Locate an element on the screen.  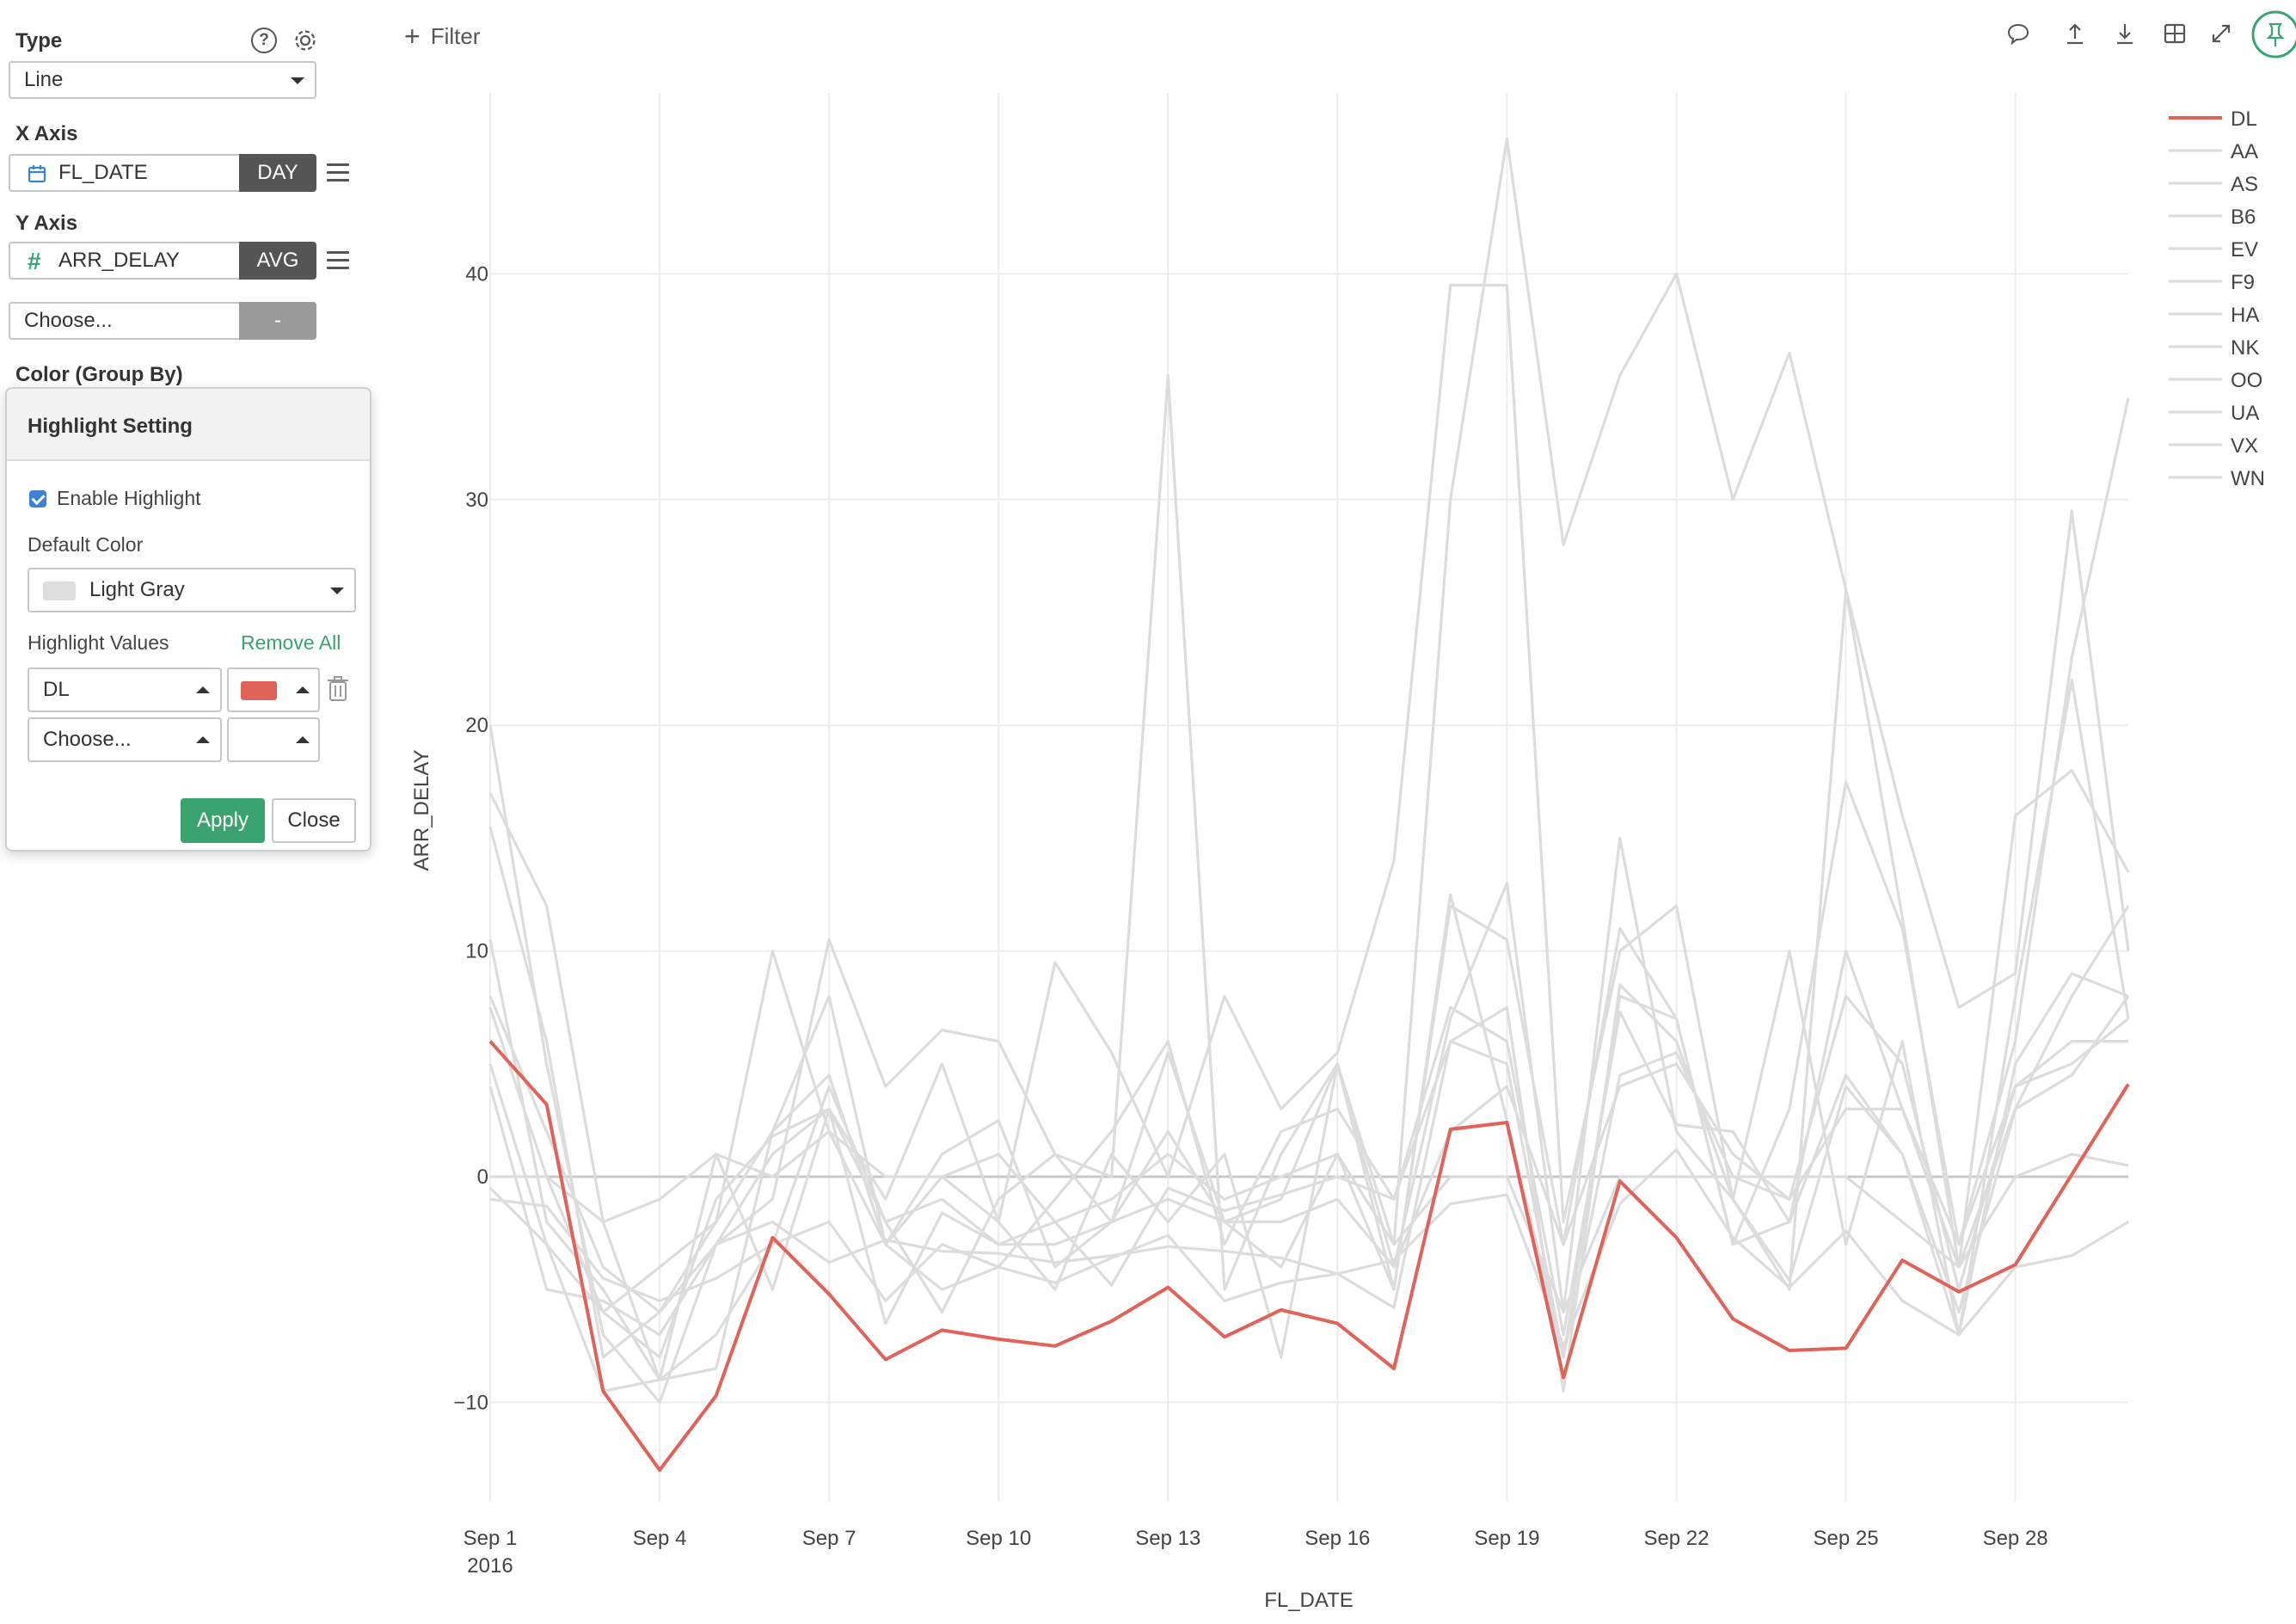
x-aggregation-button: DAY is located at coordinates (277, 173).